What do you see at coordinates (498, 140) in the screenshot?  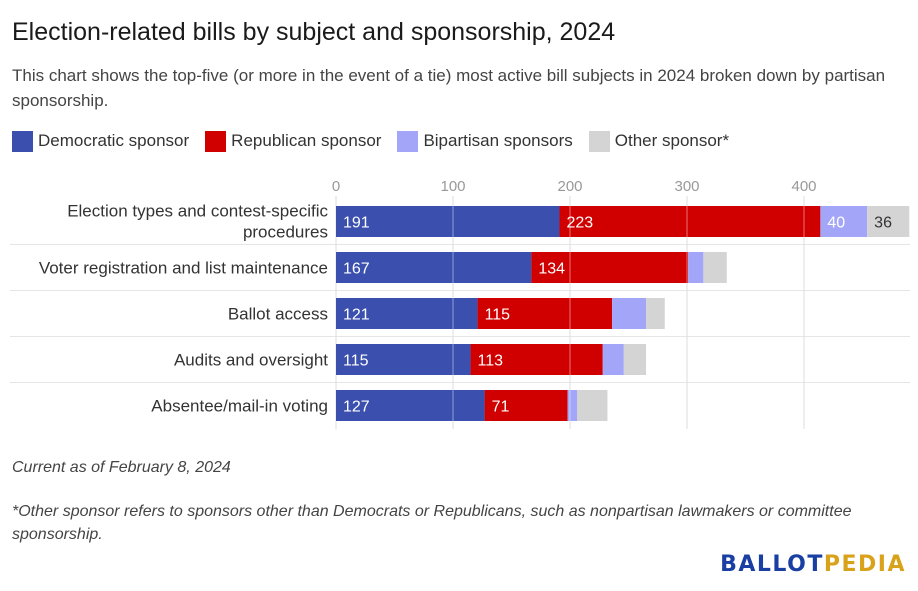 I see `legend-label-bipartisan: Bipartisan sponsors` at bounding box center [498, 140].